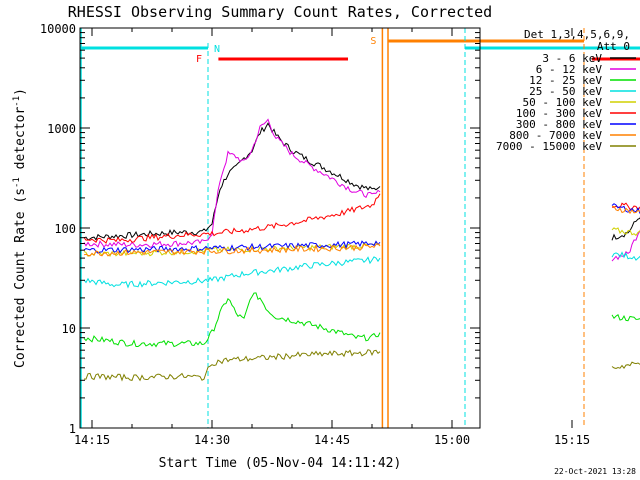  What do you see at coordinates (572, 58) in the screenshot?
I see `legend-entry: 3 - 6 keV` at bounding box center [572, 58].